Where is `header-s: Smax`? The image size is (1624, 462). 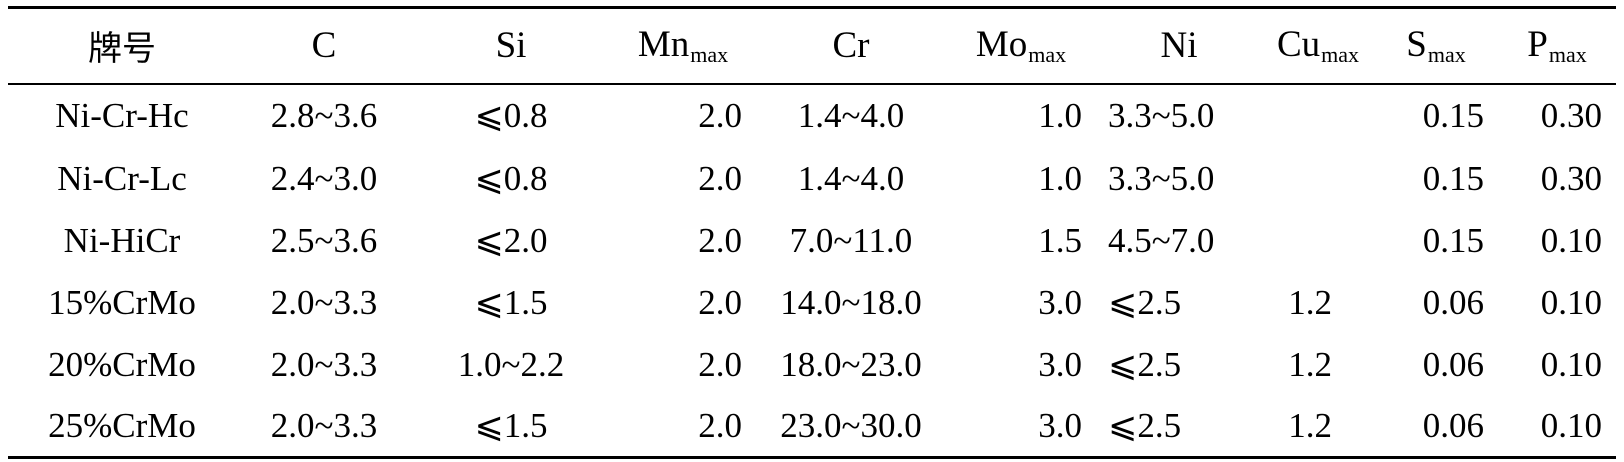
header-s: Smax is located at coordinates (1436, 46).